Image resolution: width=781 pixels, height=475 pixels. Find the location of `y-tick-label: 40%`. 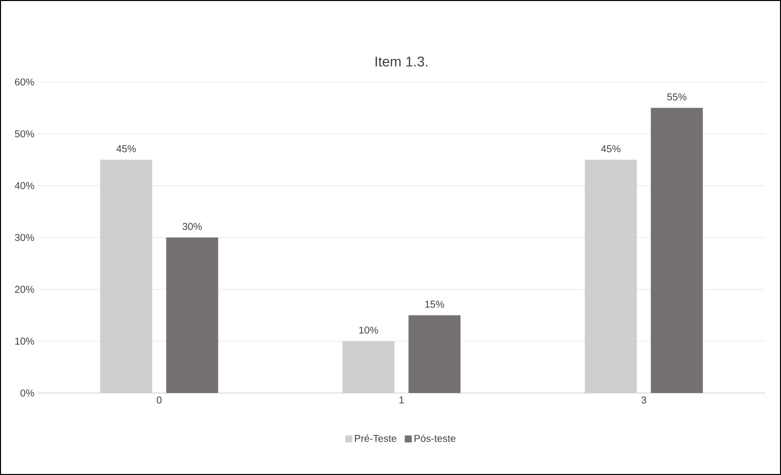

y-tick-label: 40% is located at coordinates (24, 186).